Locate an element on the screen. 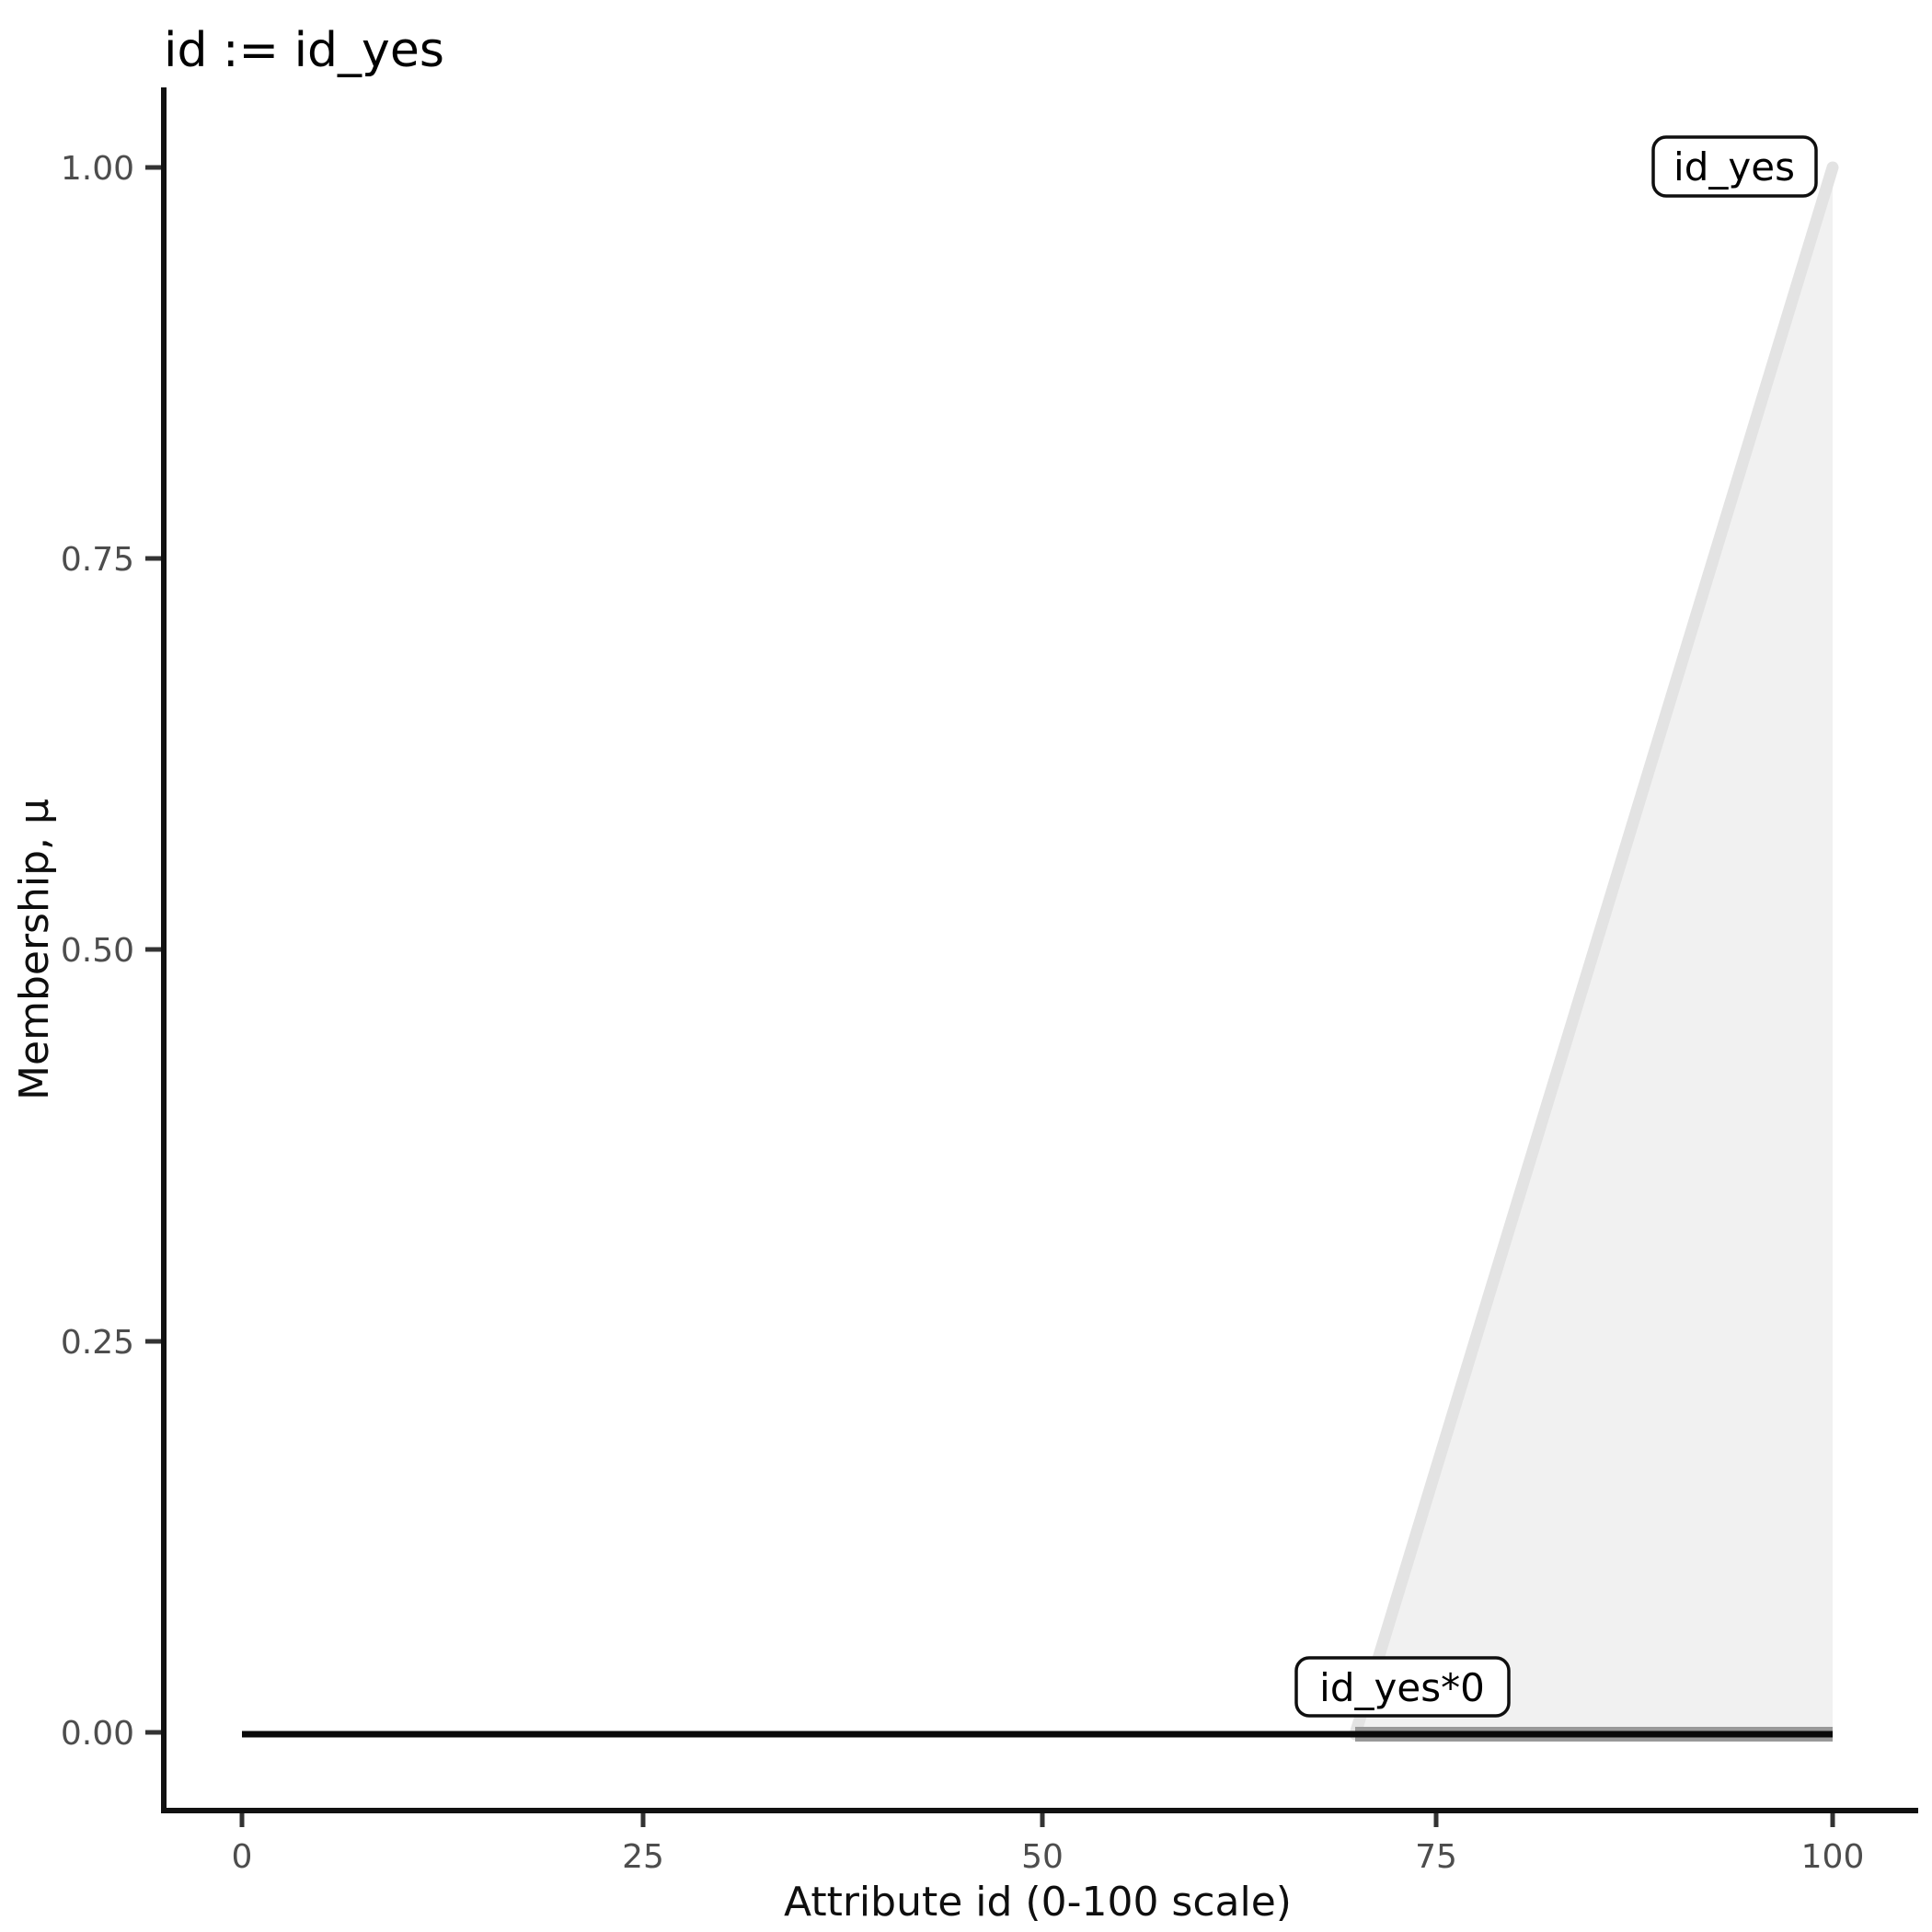  y-tick-label: 0.00 is located at coordinates (97, 1734).